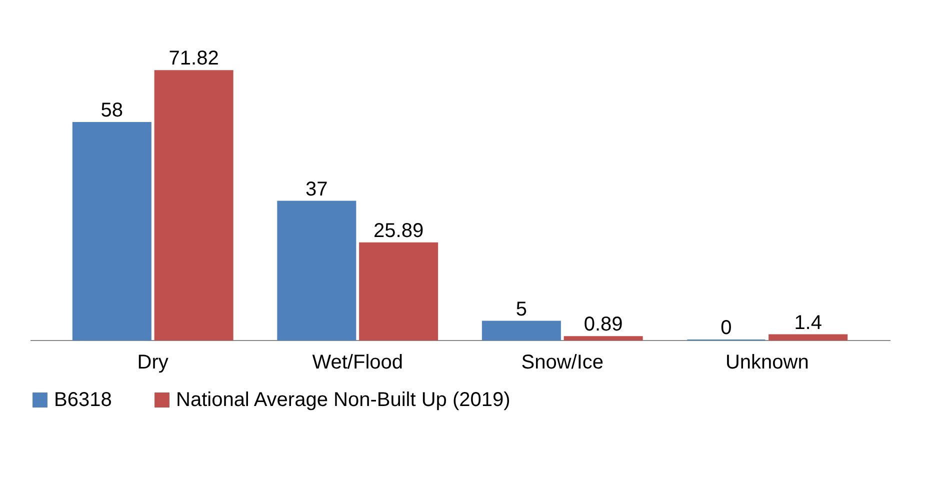 The image size is (936, 481). I want to click on x-tick-label: Unknown, so click(767, 363).